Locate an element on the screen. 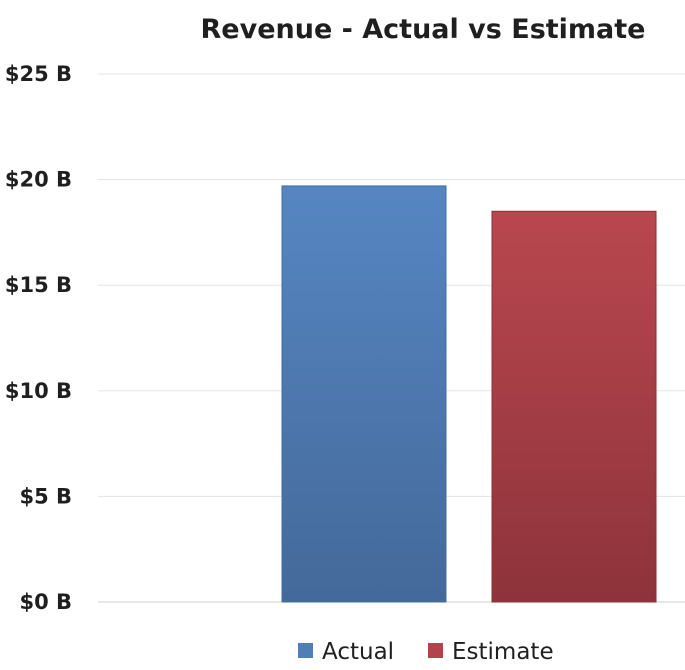 The height and width of the screenshot is (670, 685). y-tick-label: $10 B is located at coordinates (38, 391).